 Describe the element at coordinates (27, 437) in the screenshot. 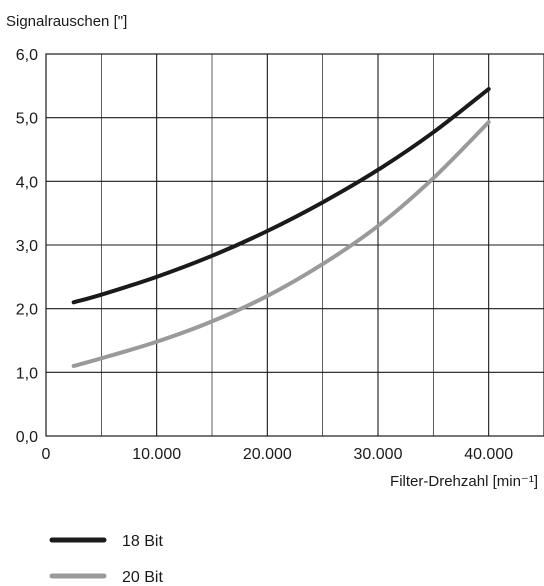

I see `y-tick-label: 0,0` at that location.